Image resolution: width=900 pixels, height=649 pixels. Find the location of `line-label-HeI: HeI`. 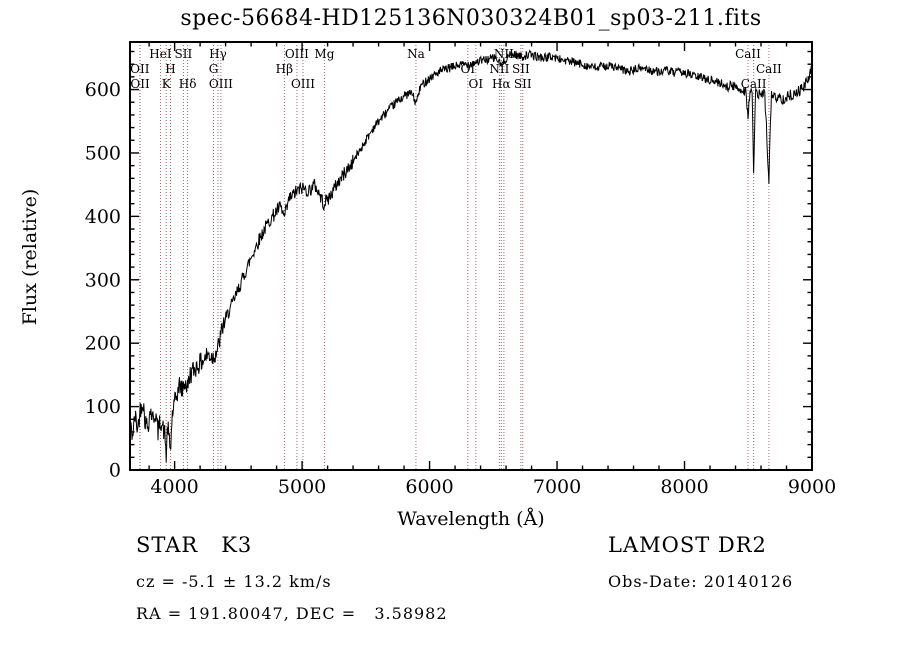

line-label-HeI: HeI is located at coordinates (160, 54).